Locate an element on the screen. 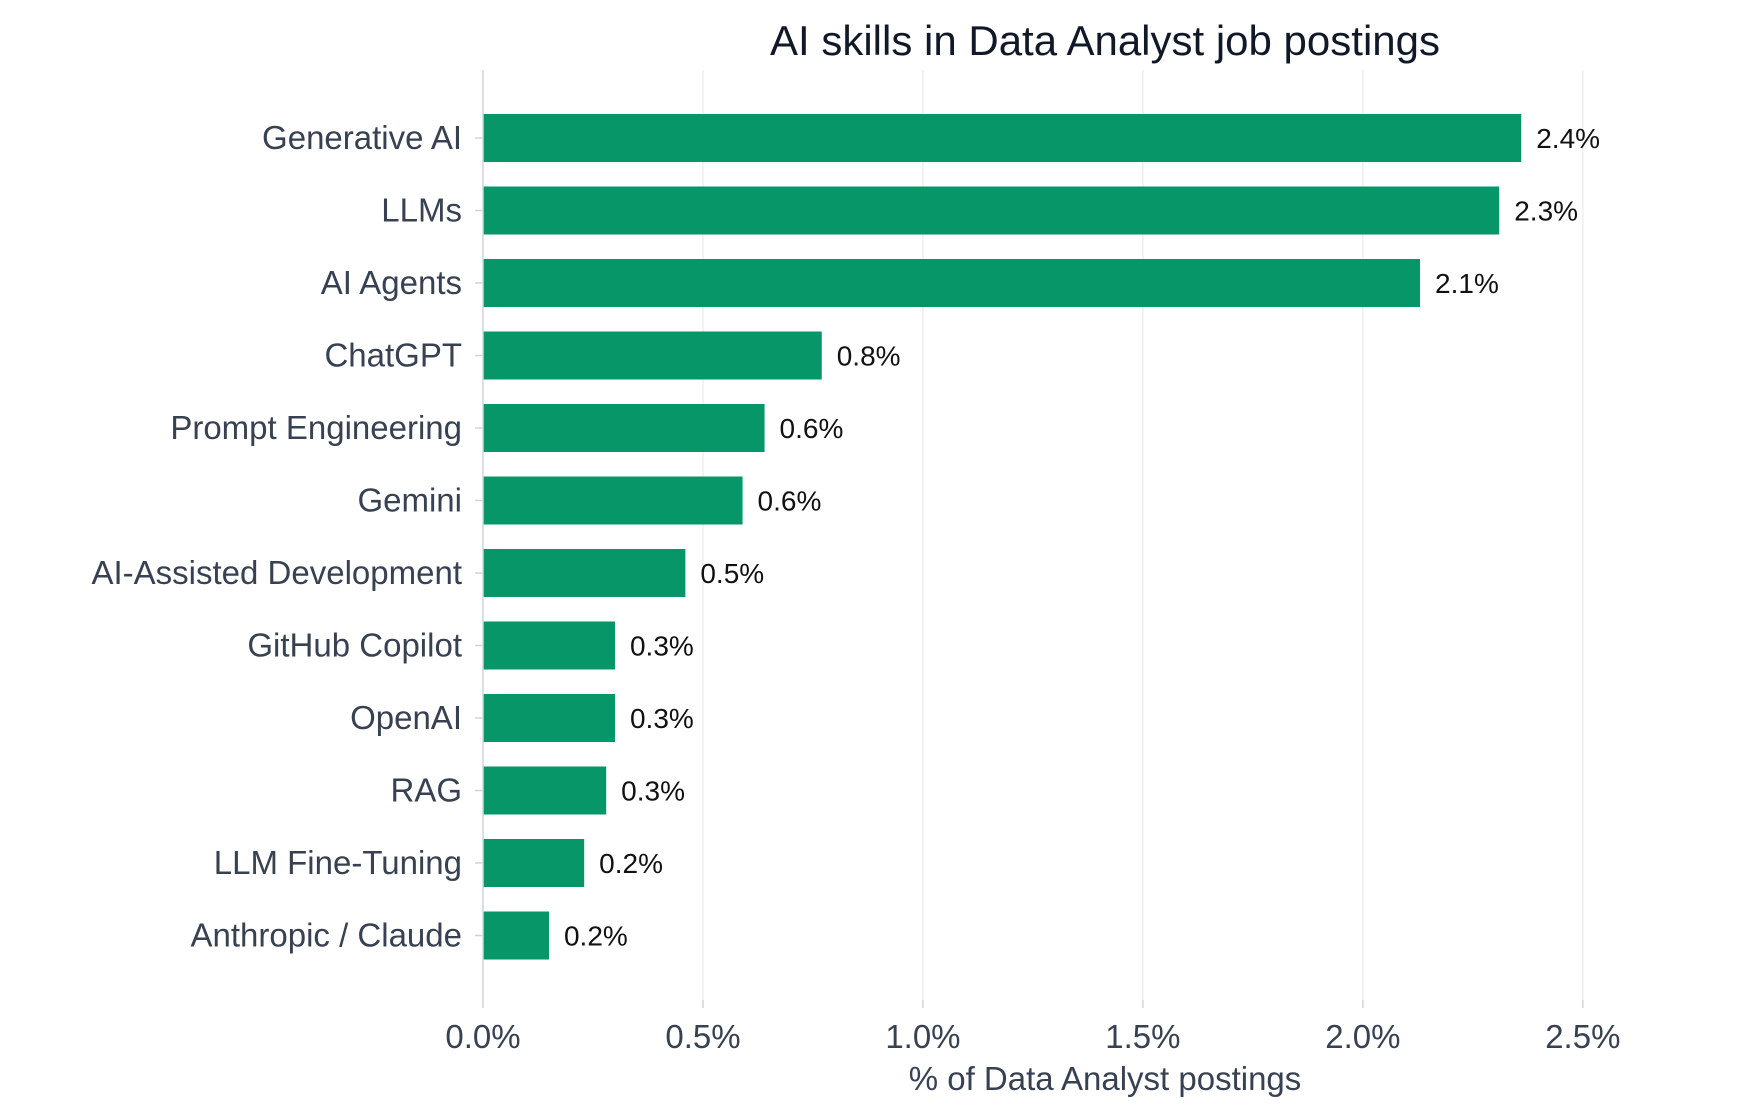 Image resolution: width=1739 pixels, height=1119 pixels. x-tick-label: 1.5% is located at coordinates (1142, 1036).